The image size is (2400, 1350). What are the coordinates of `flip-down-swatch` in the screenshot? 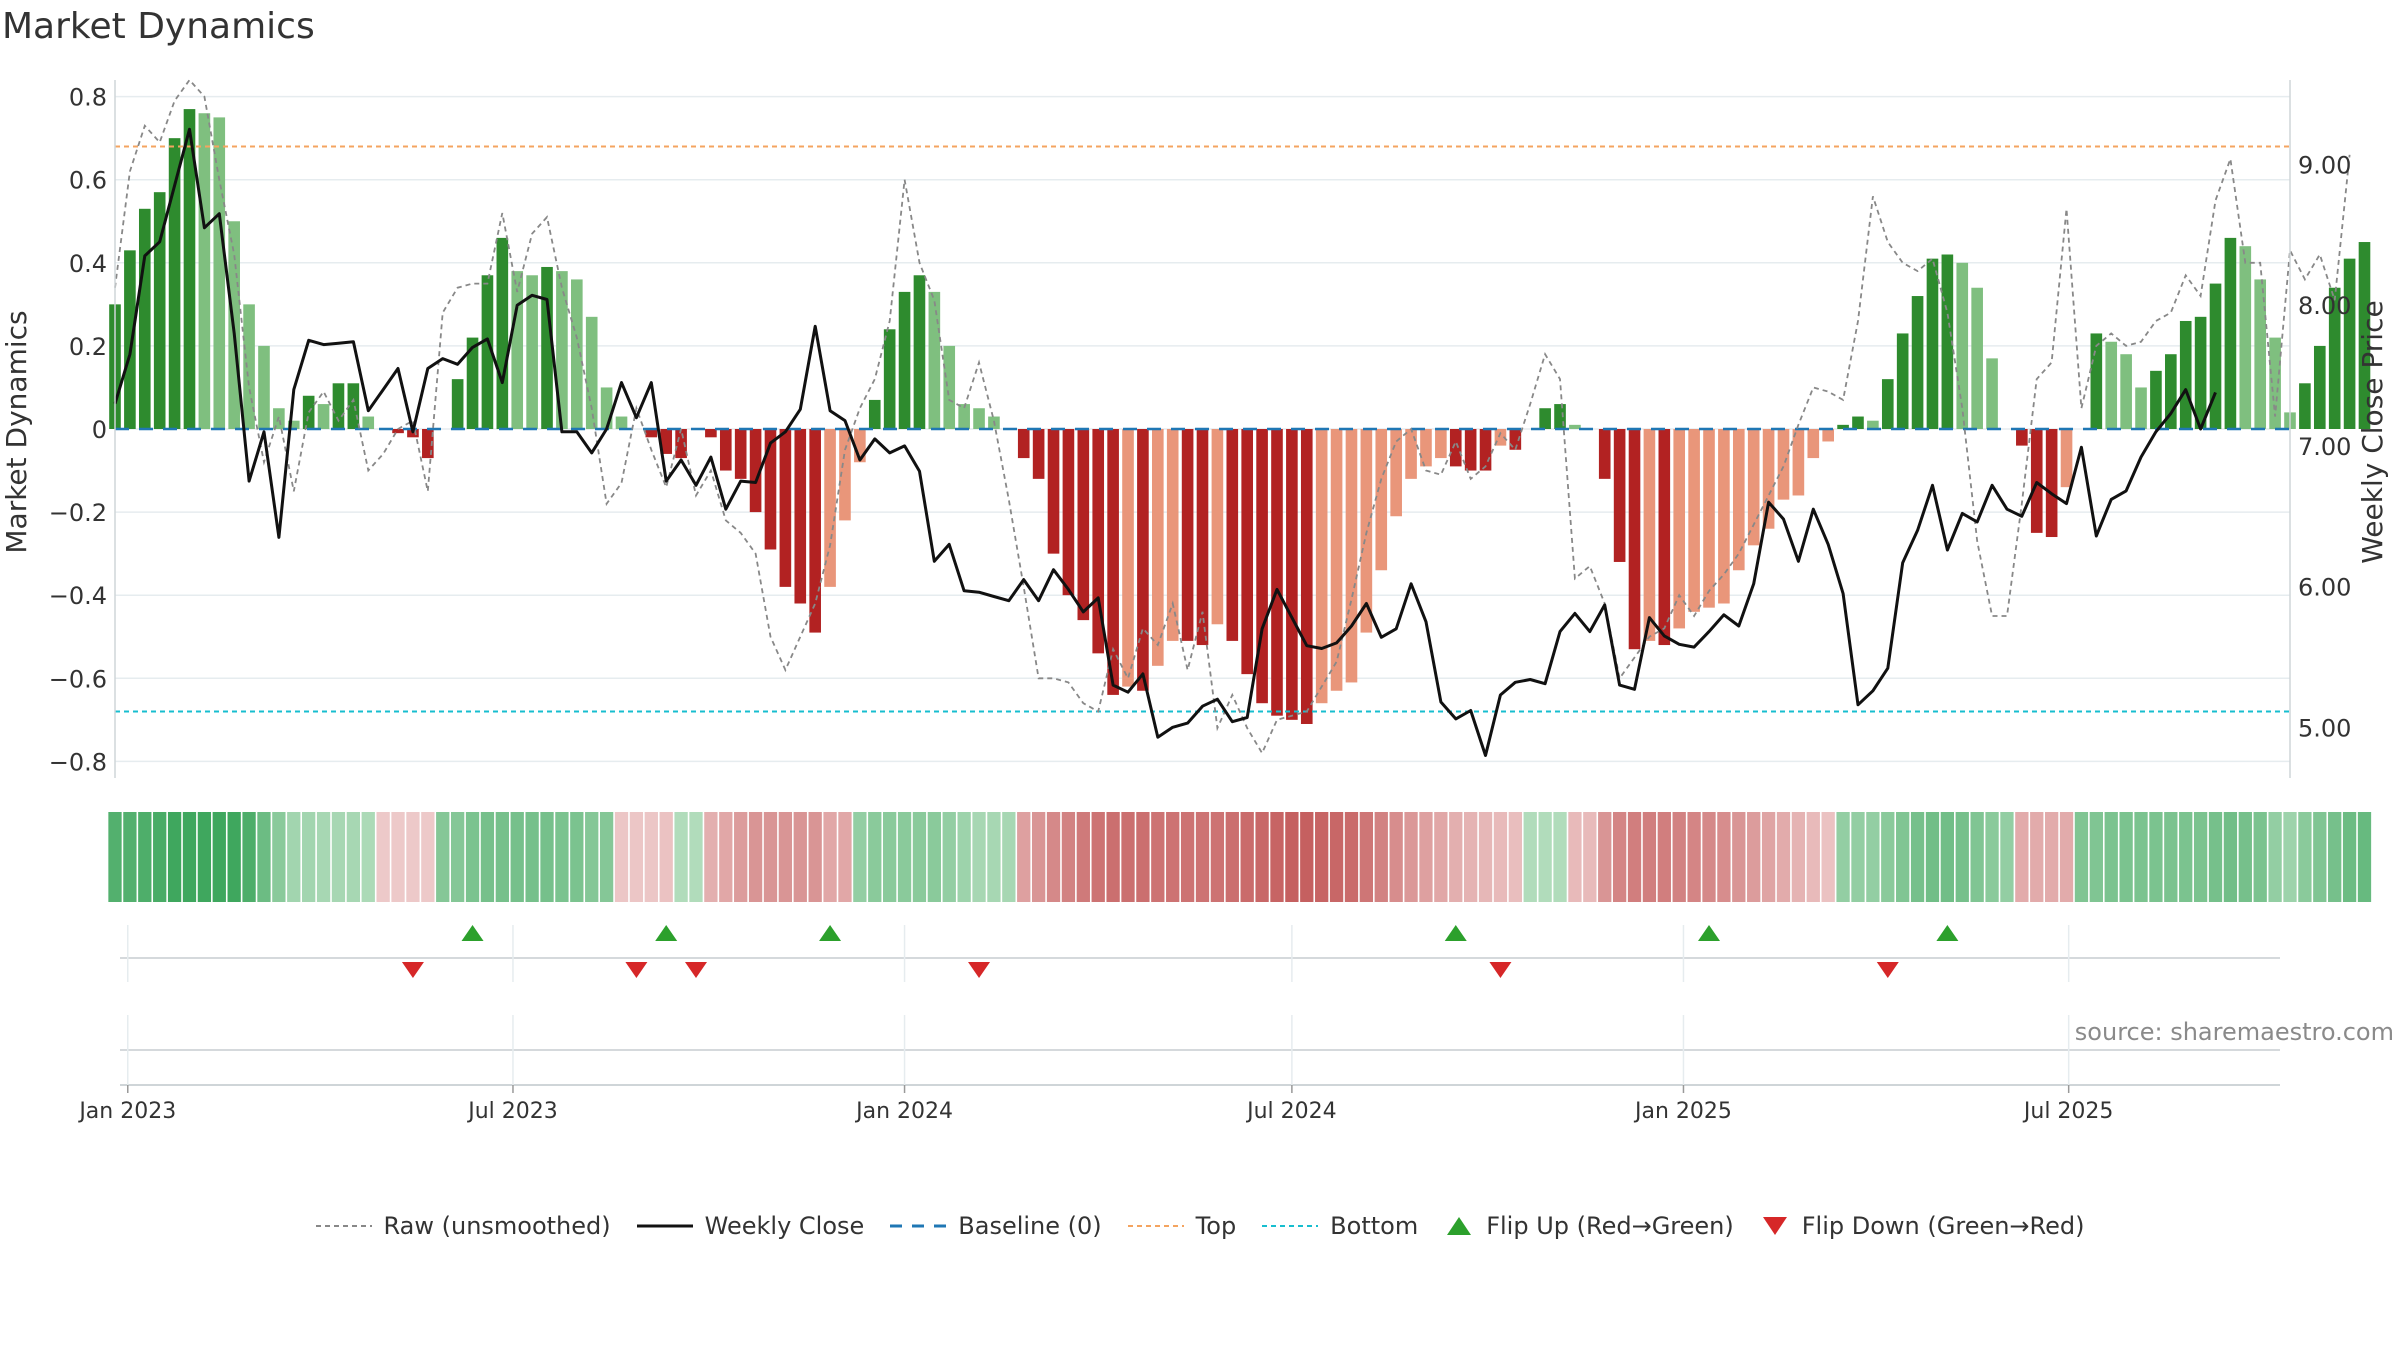 It's located at (1774, 1226).